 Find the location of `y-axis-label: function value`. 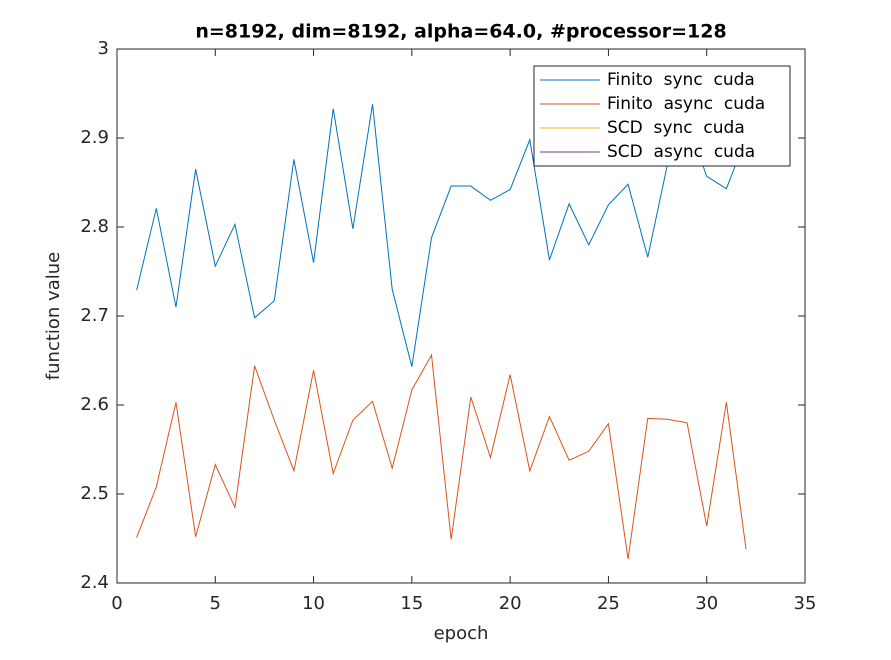

y-axis-label: function value is located at coordinates (53, 316).